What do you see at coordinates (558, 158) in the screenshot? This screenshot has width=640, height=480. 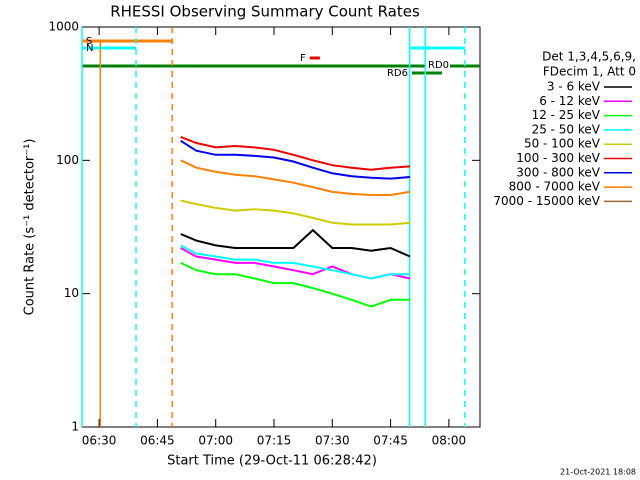 I see `legend-label: 100 - 300 keV` at bounding box center [558, 158].